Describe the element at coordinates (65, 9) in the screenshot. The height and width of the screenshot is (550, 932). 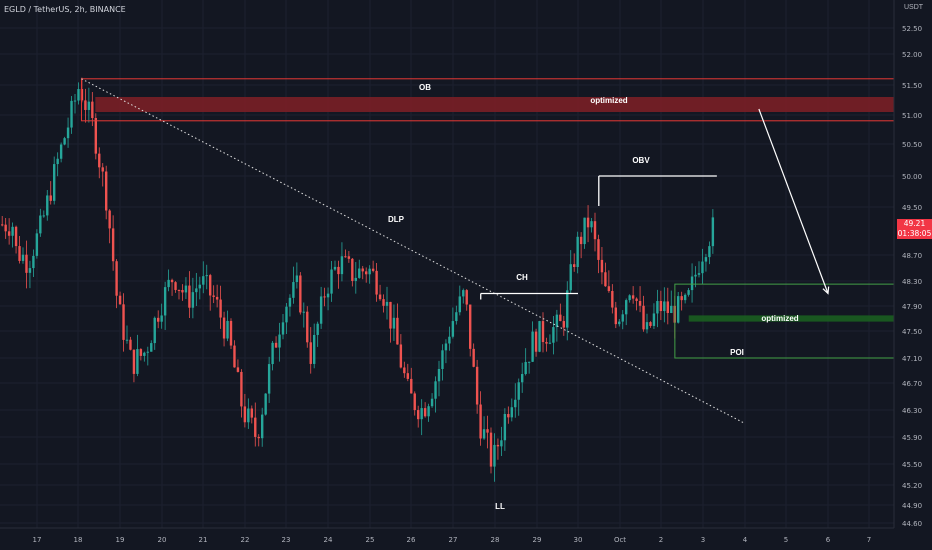
I see `symbol-title: EGLD / TetherUS, 2h, BINANCE` at that location.